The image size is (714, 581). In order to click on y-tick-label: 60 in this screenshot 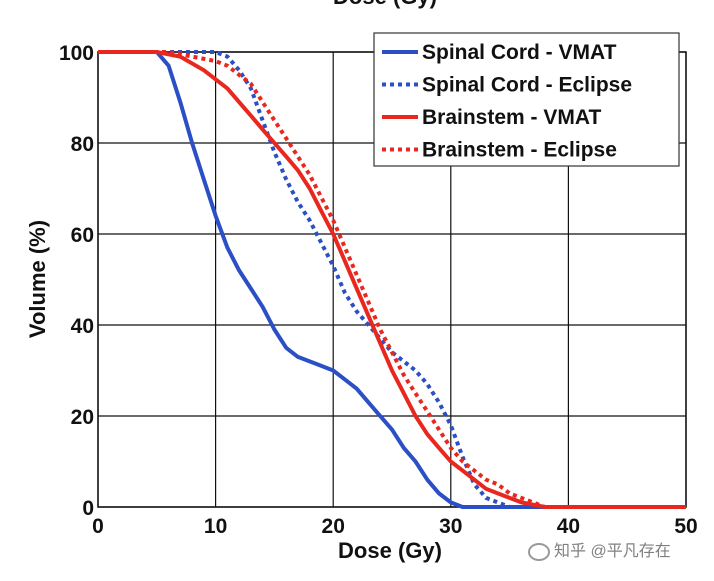, I will do `click(82, 235)`.